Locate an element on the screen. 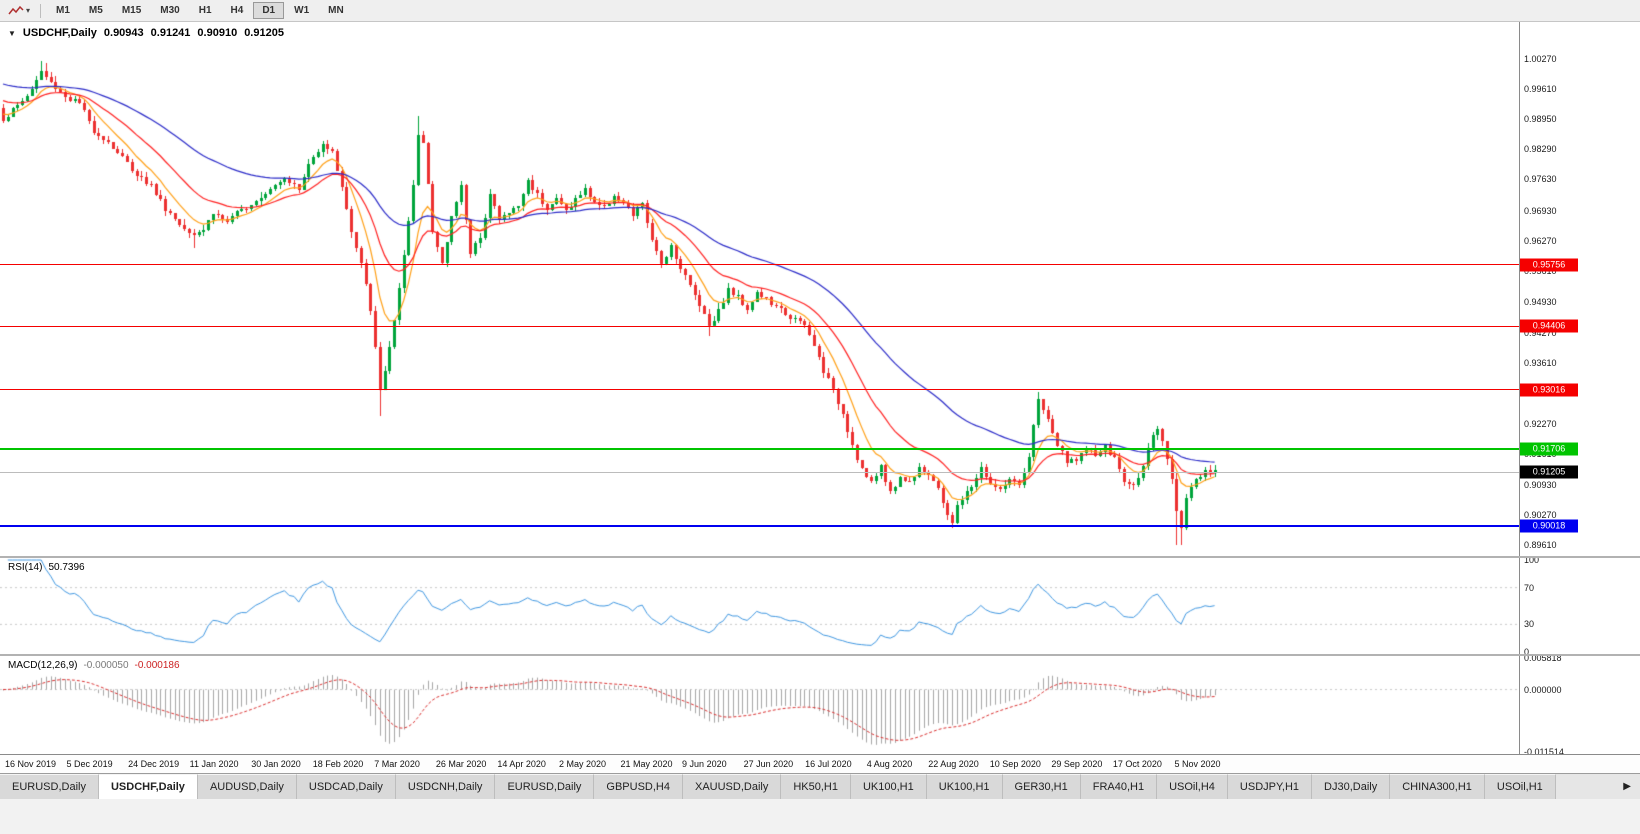  collapse-chart-icon: ▼ is located at coordinates (12, 33).